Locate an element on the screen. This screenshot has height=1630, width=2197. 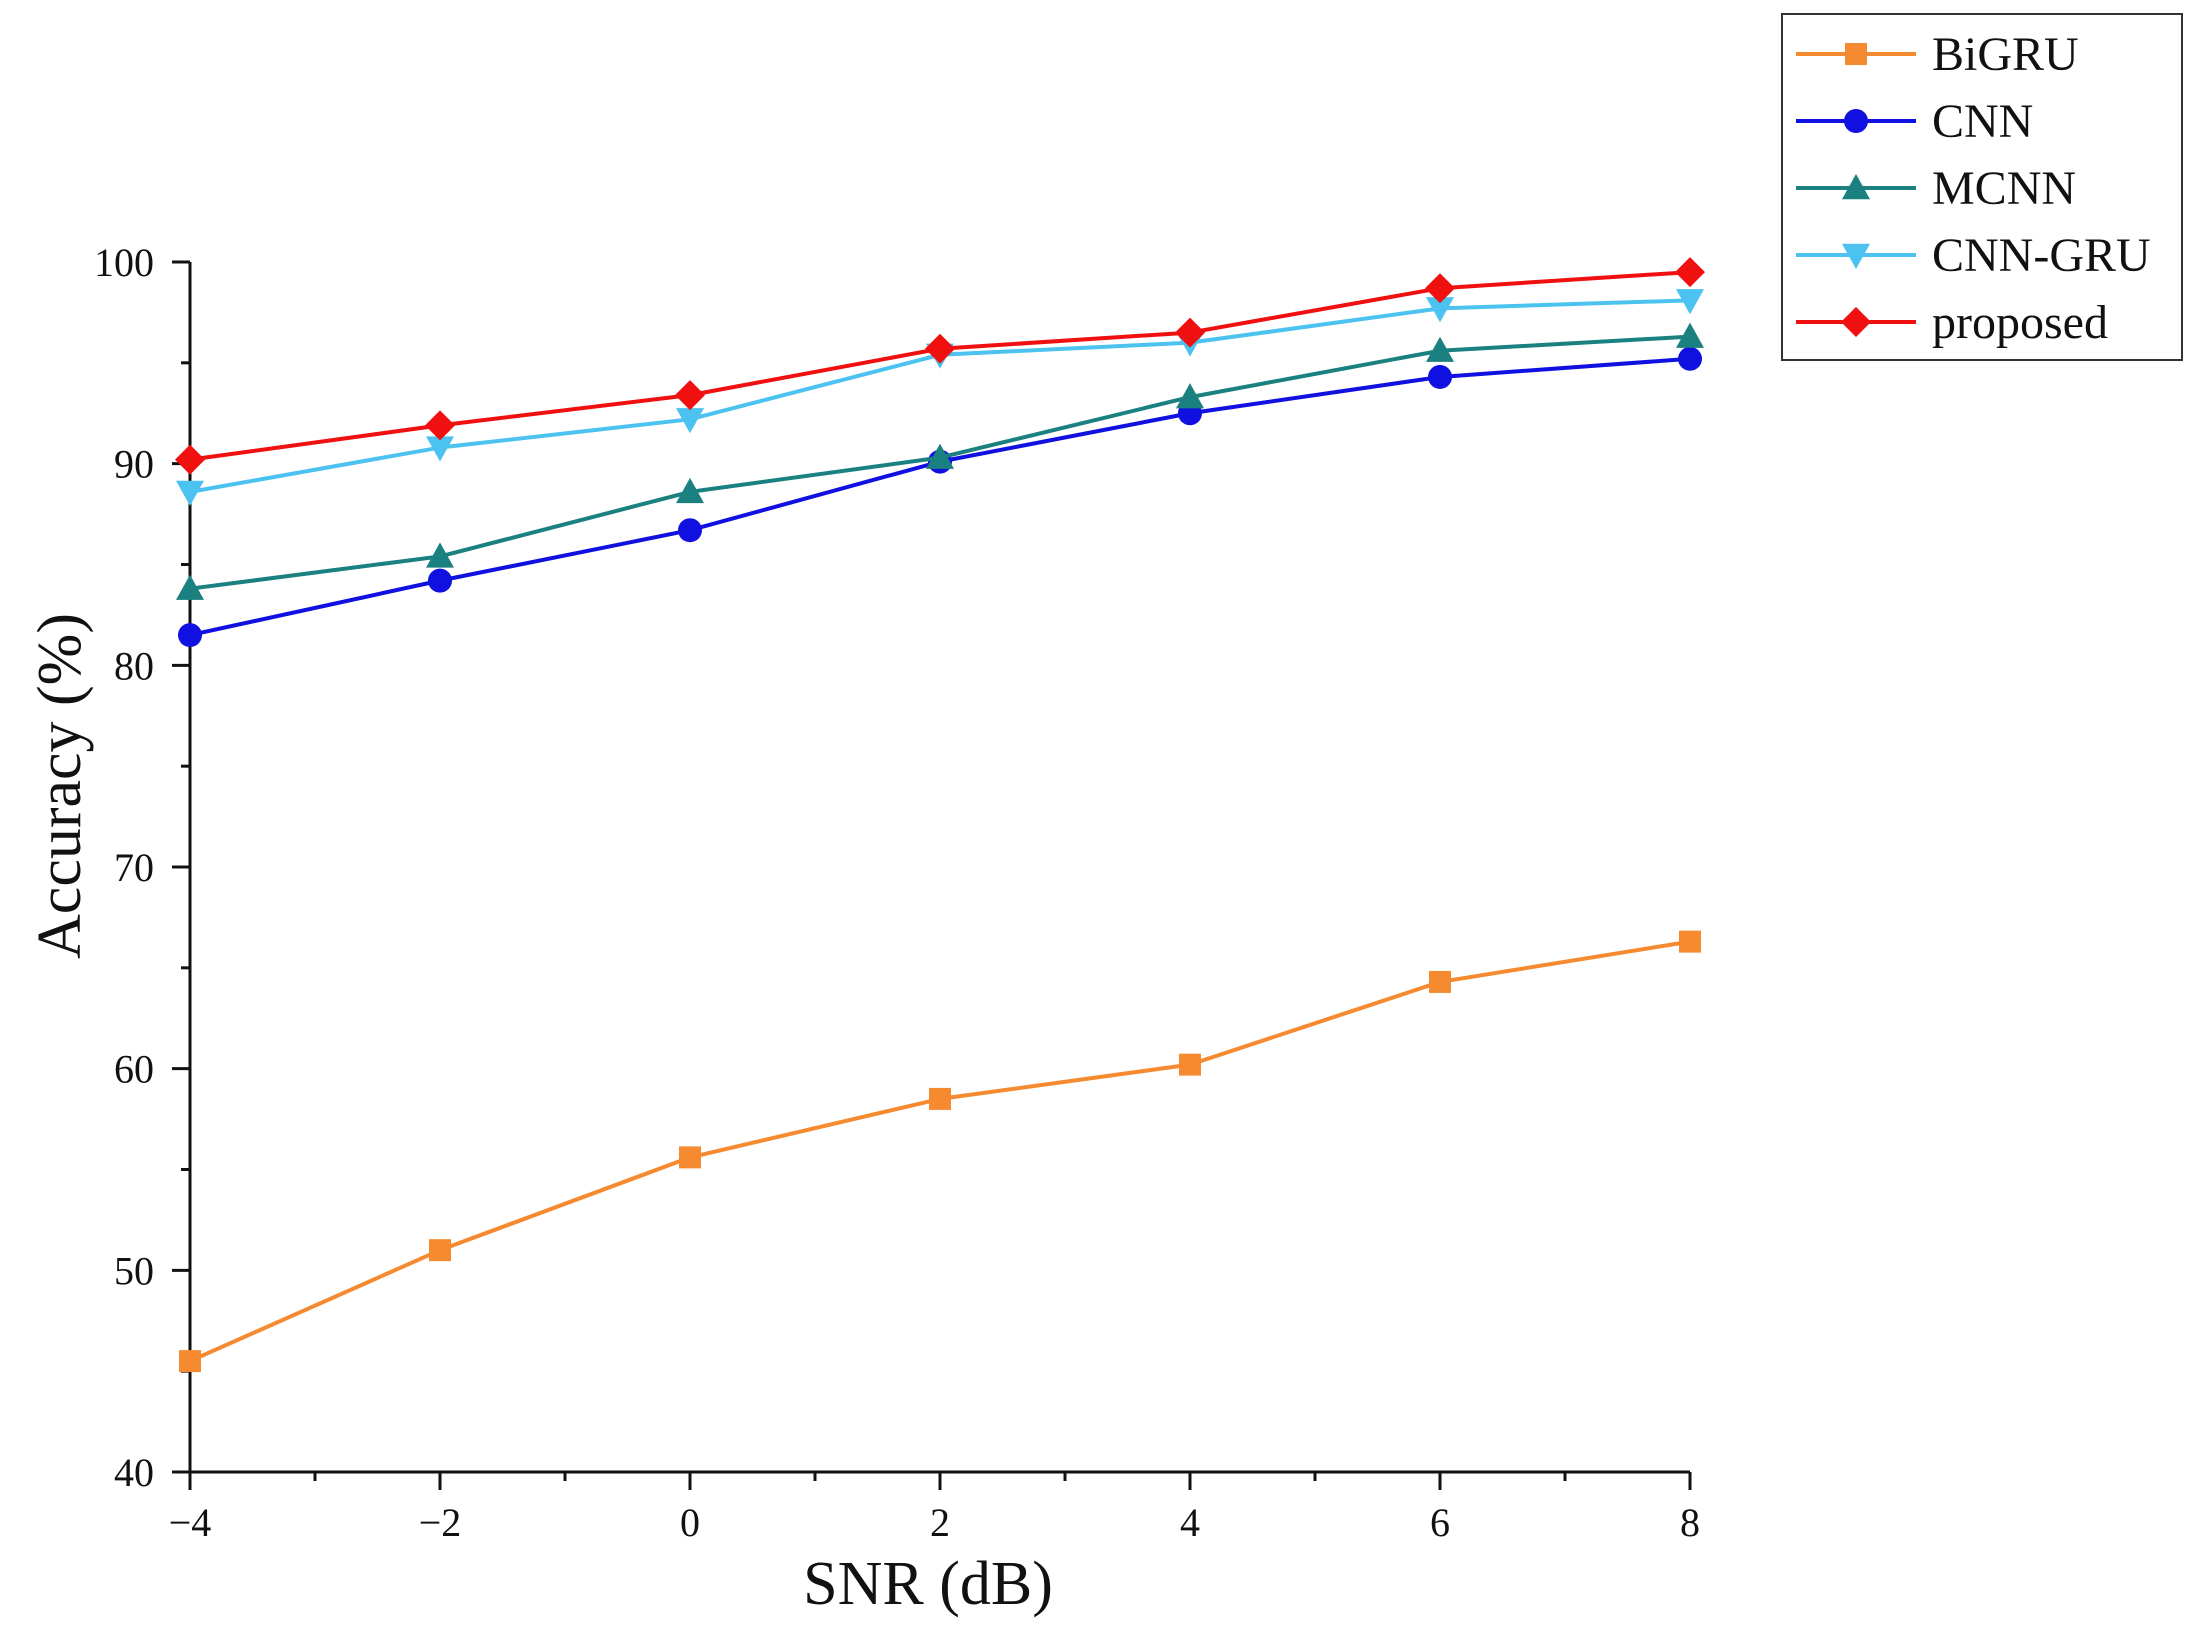
legend: BiGRU CNN MCNN CNN-GRU proposed is located at coordinates (1982, 187).